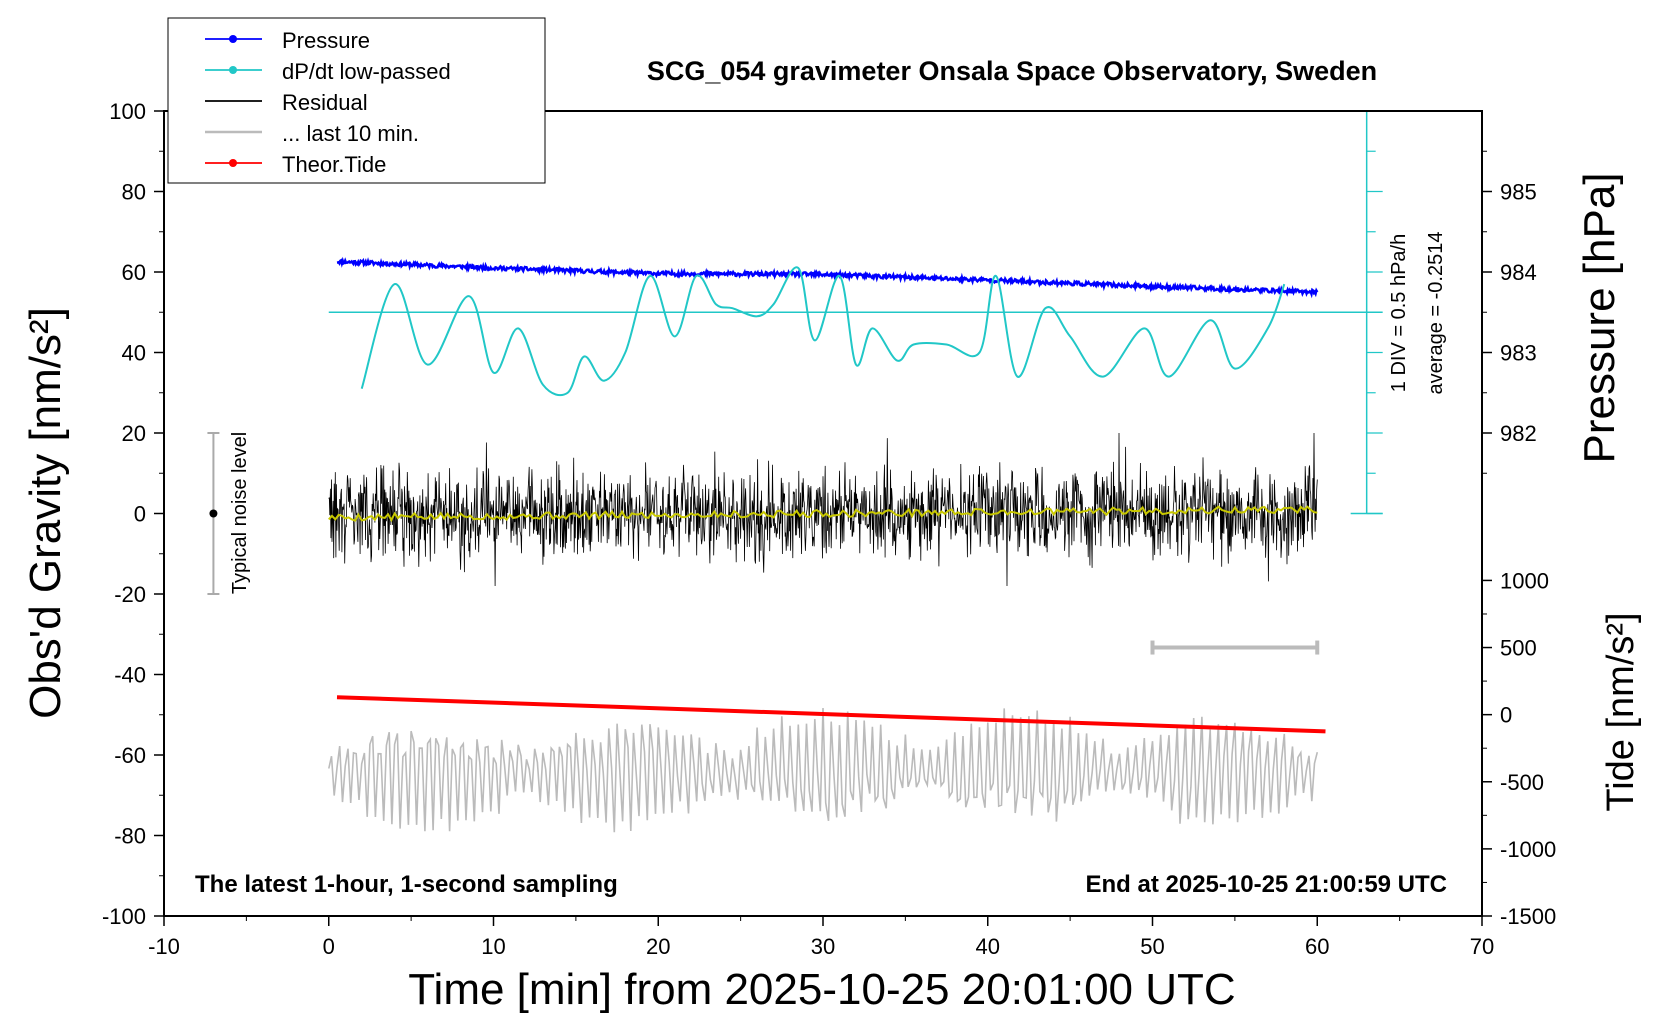  I want to click on residual-series-line, so click(823, 509).